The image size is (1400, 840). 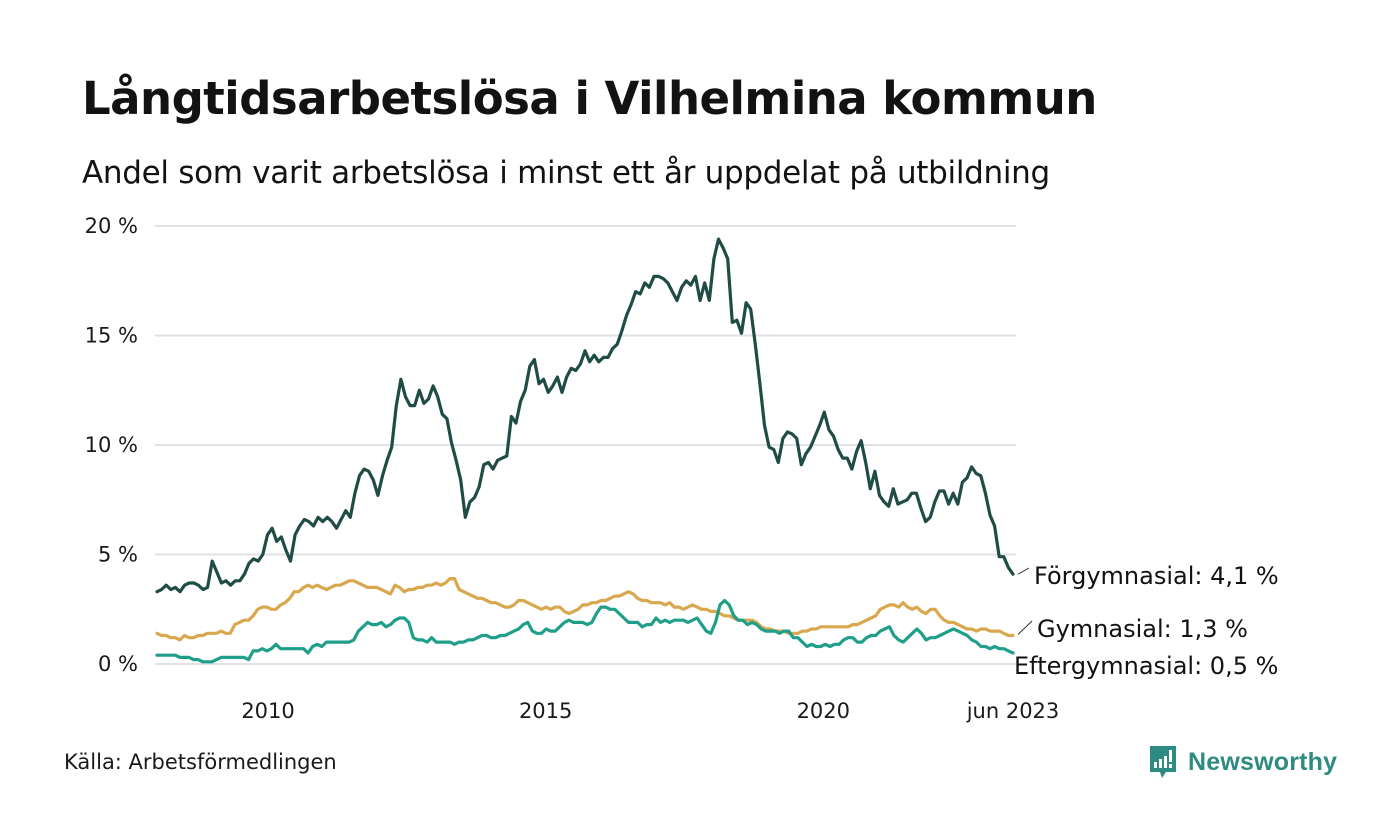 What do you see at coordinates (111, 336) in the screenshot?
I see `y-tick-label: 15 %` at bounding box center [111, 336].